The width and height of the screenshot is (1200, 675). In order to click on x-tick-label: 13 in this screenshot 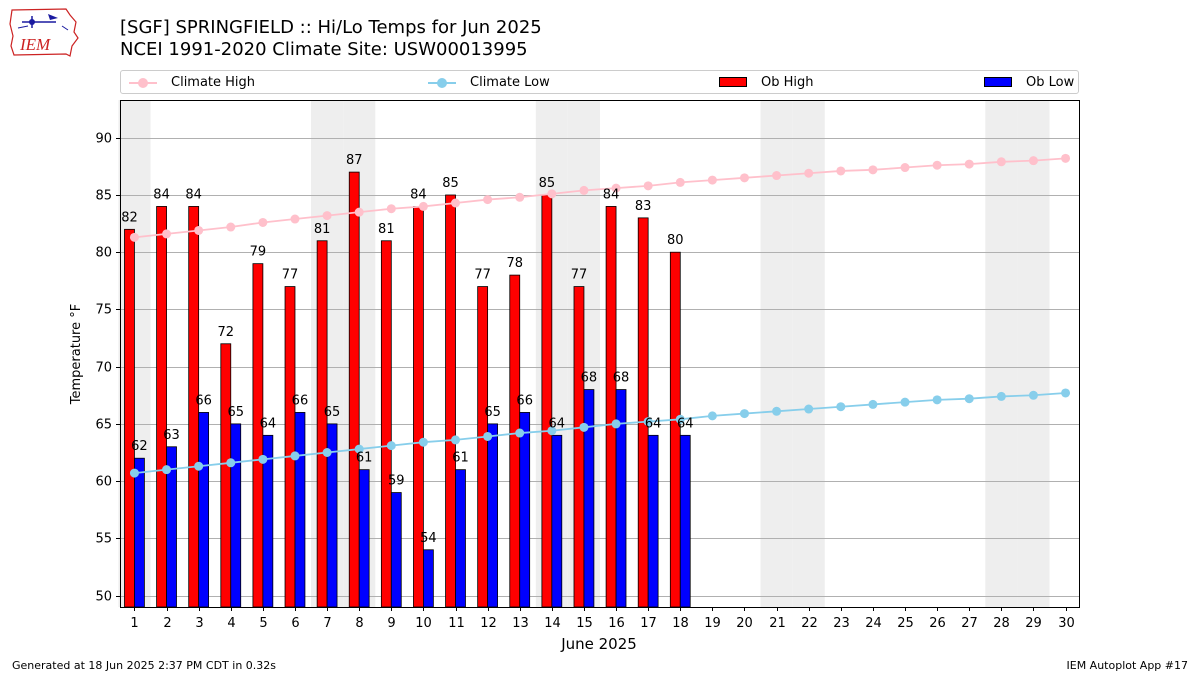, I will do `click(520, 623)`.